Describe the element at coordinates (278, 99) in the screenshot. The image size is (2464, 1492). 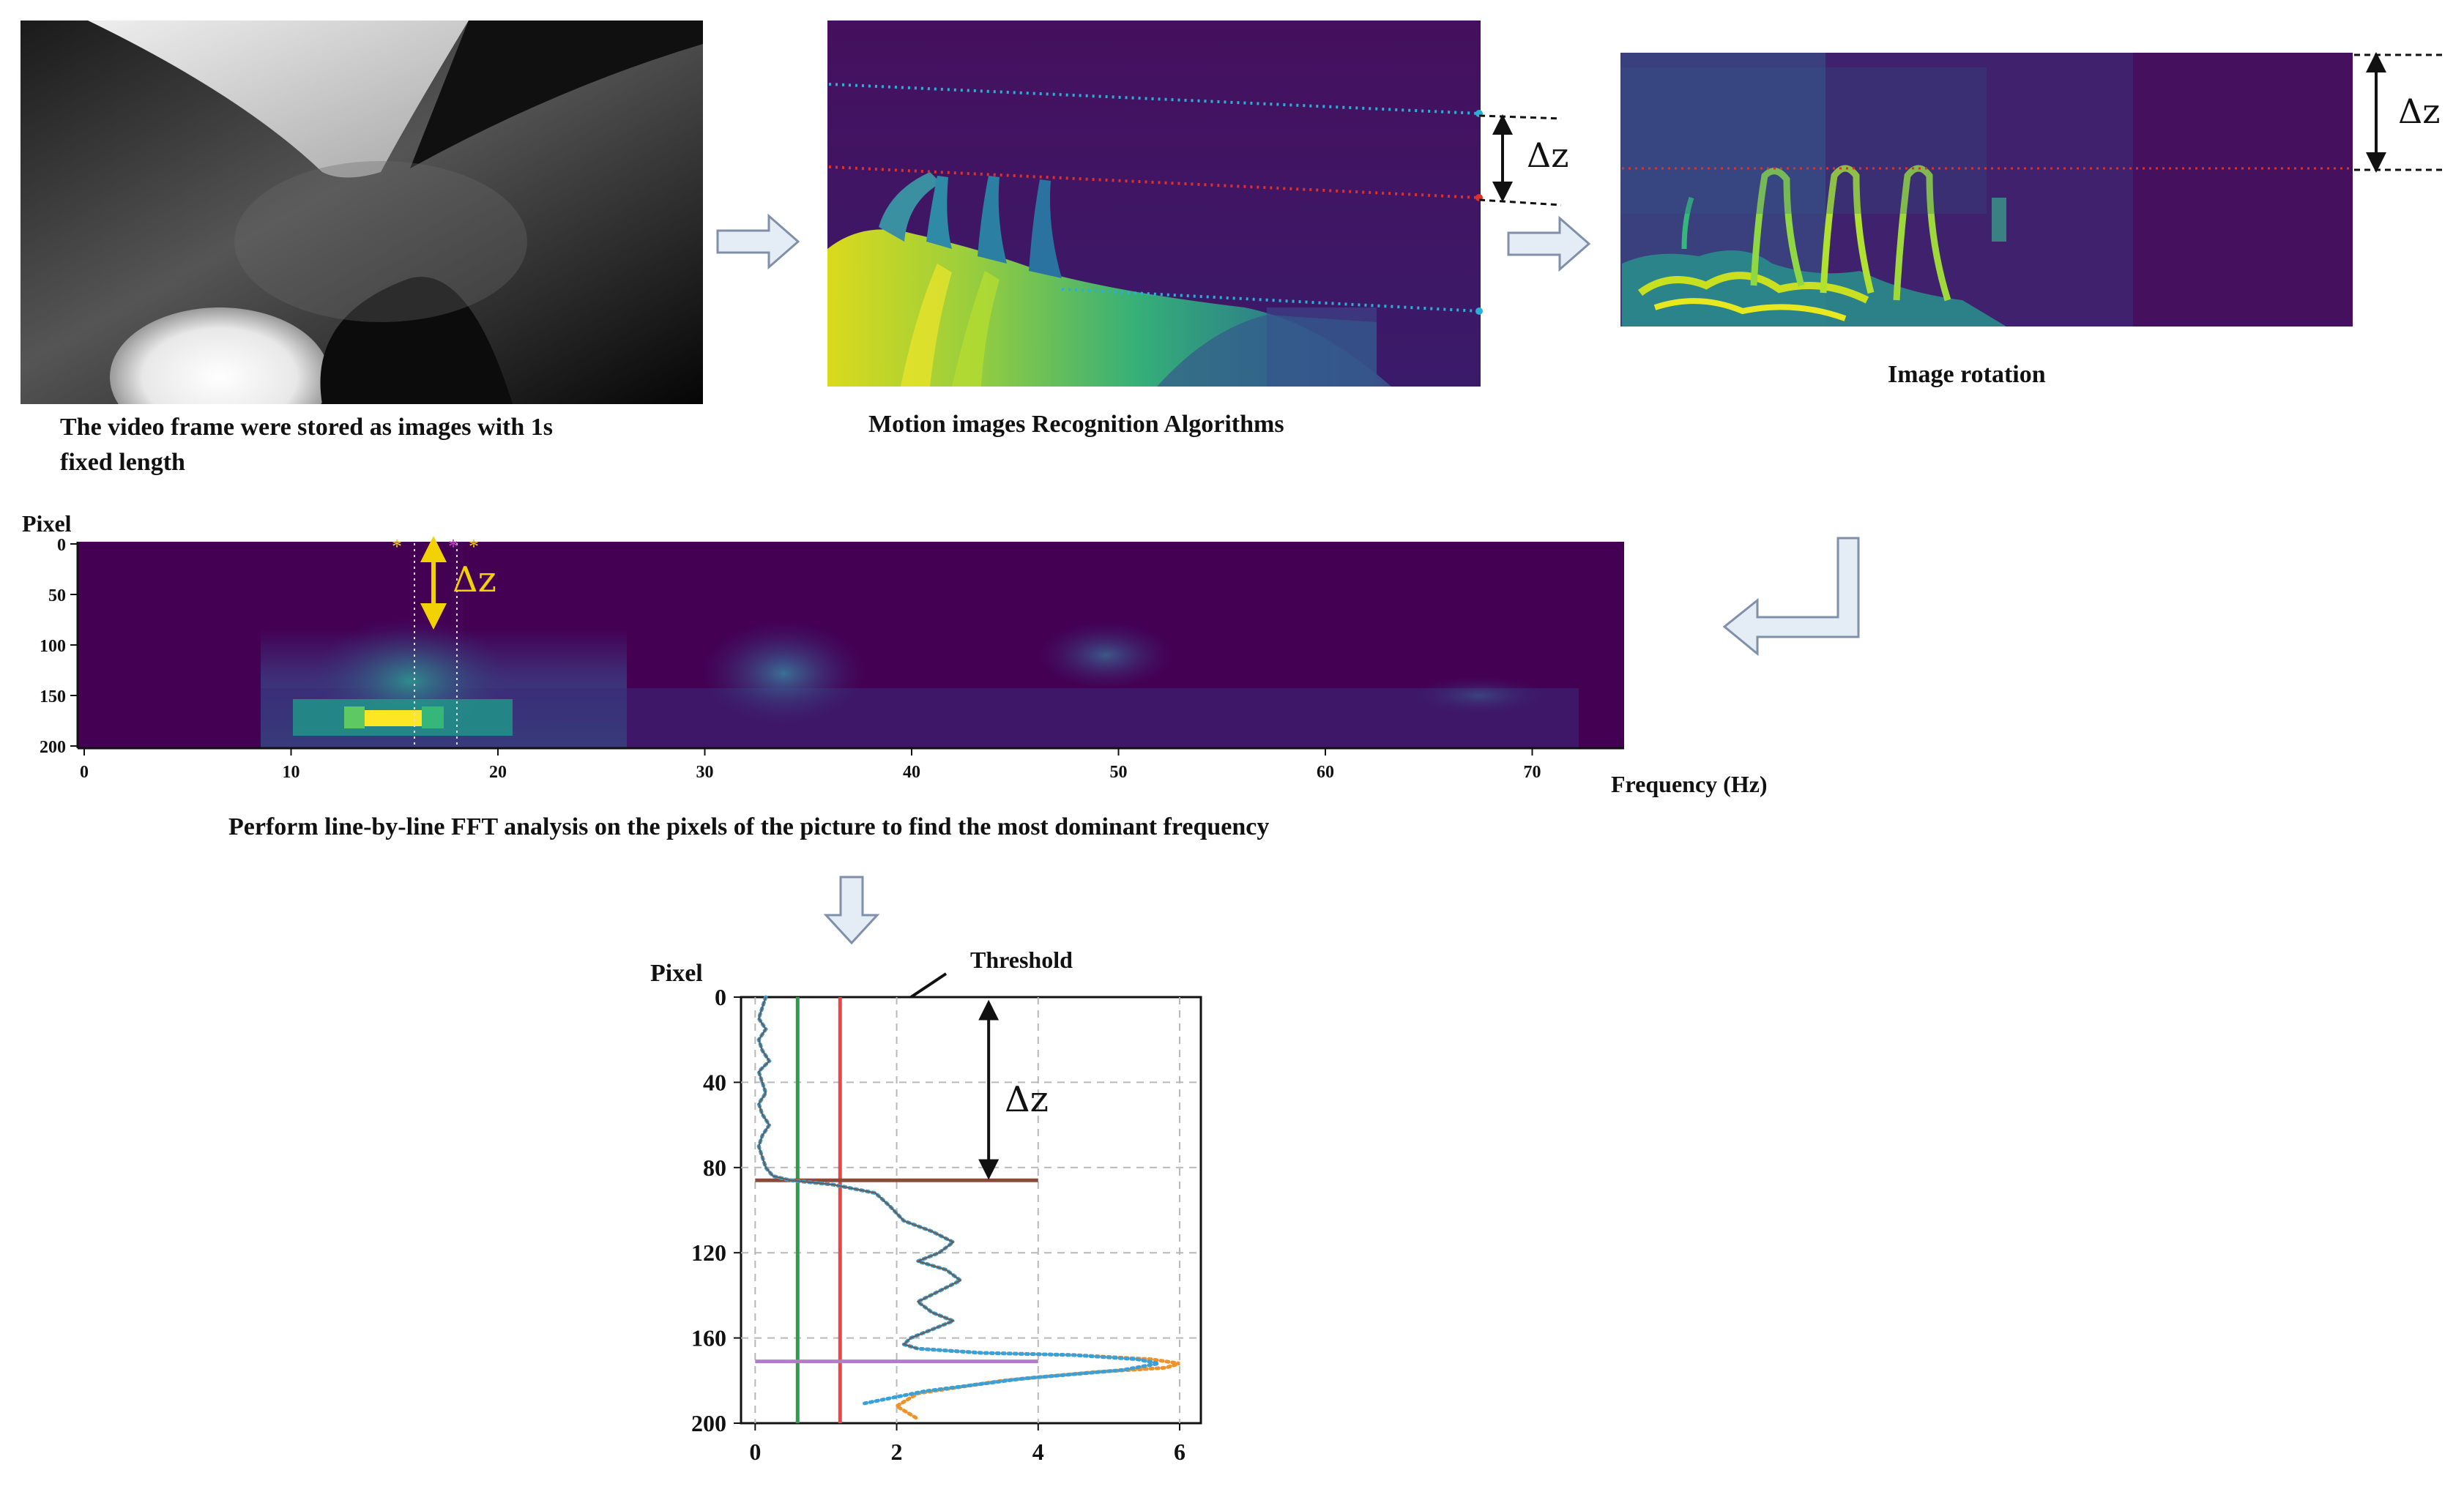
I see `upper-electrode-shape` at that location.